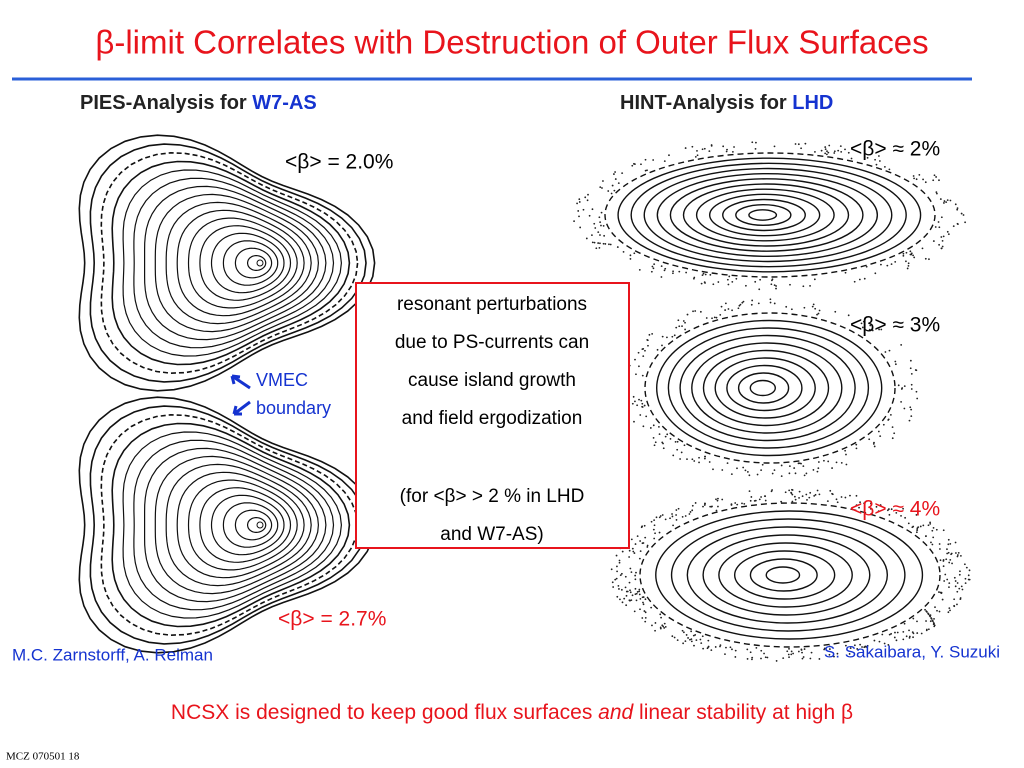 The height and width of the screenshot is (768, 1024). I want to click on beta-label: <β> ≈ 4%, so click(895, 509).